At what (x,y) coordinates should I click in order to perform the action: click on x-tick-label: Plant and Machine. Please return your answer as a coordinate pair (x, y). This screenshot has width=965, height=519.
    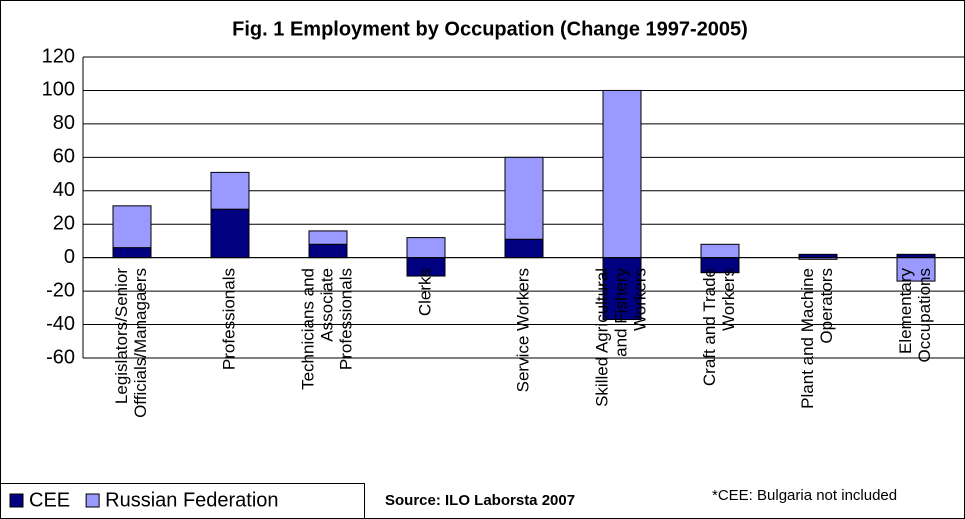
    Looking at the image, I should click on (807, 338).